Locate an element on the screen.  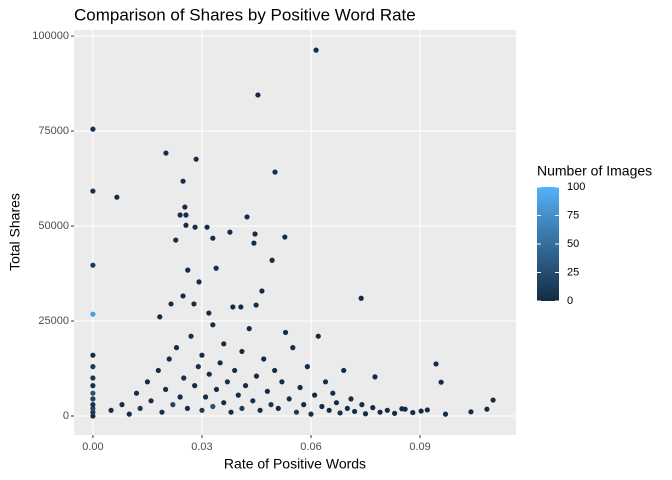
y-tick-label: 0 is located at coordinates (66, 416).